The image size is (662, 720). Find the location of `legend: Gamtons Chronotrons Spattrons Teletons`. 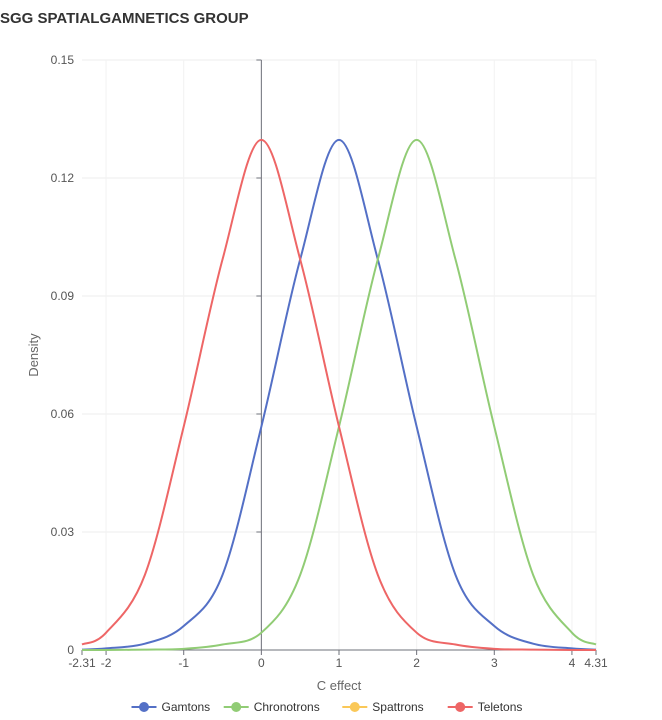

legend: Gamtons Chronotrons Spattrons Teletons is located at coordinates (327, 707).